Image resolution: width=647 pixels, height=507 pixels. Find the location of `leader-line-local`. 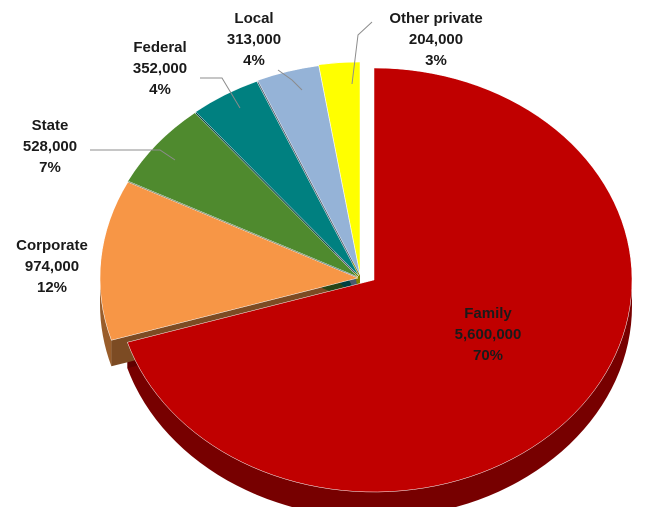

leader-line-local is located at coordinates (290, 80).